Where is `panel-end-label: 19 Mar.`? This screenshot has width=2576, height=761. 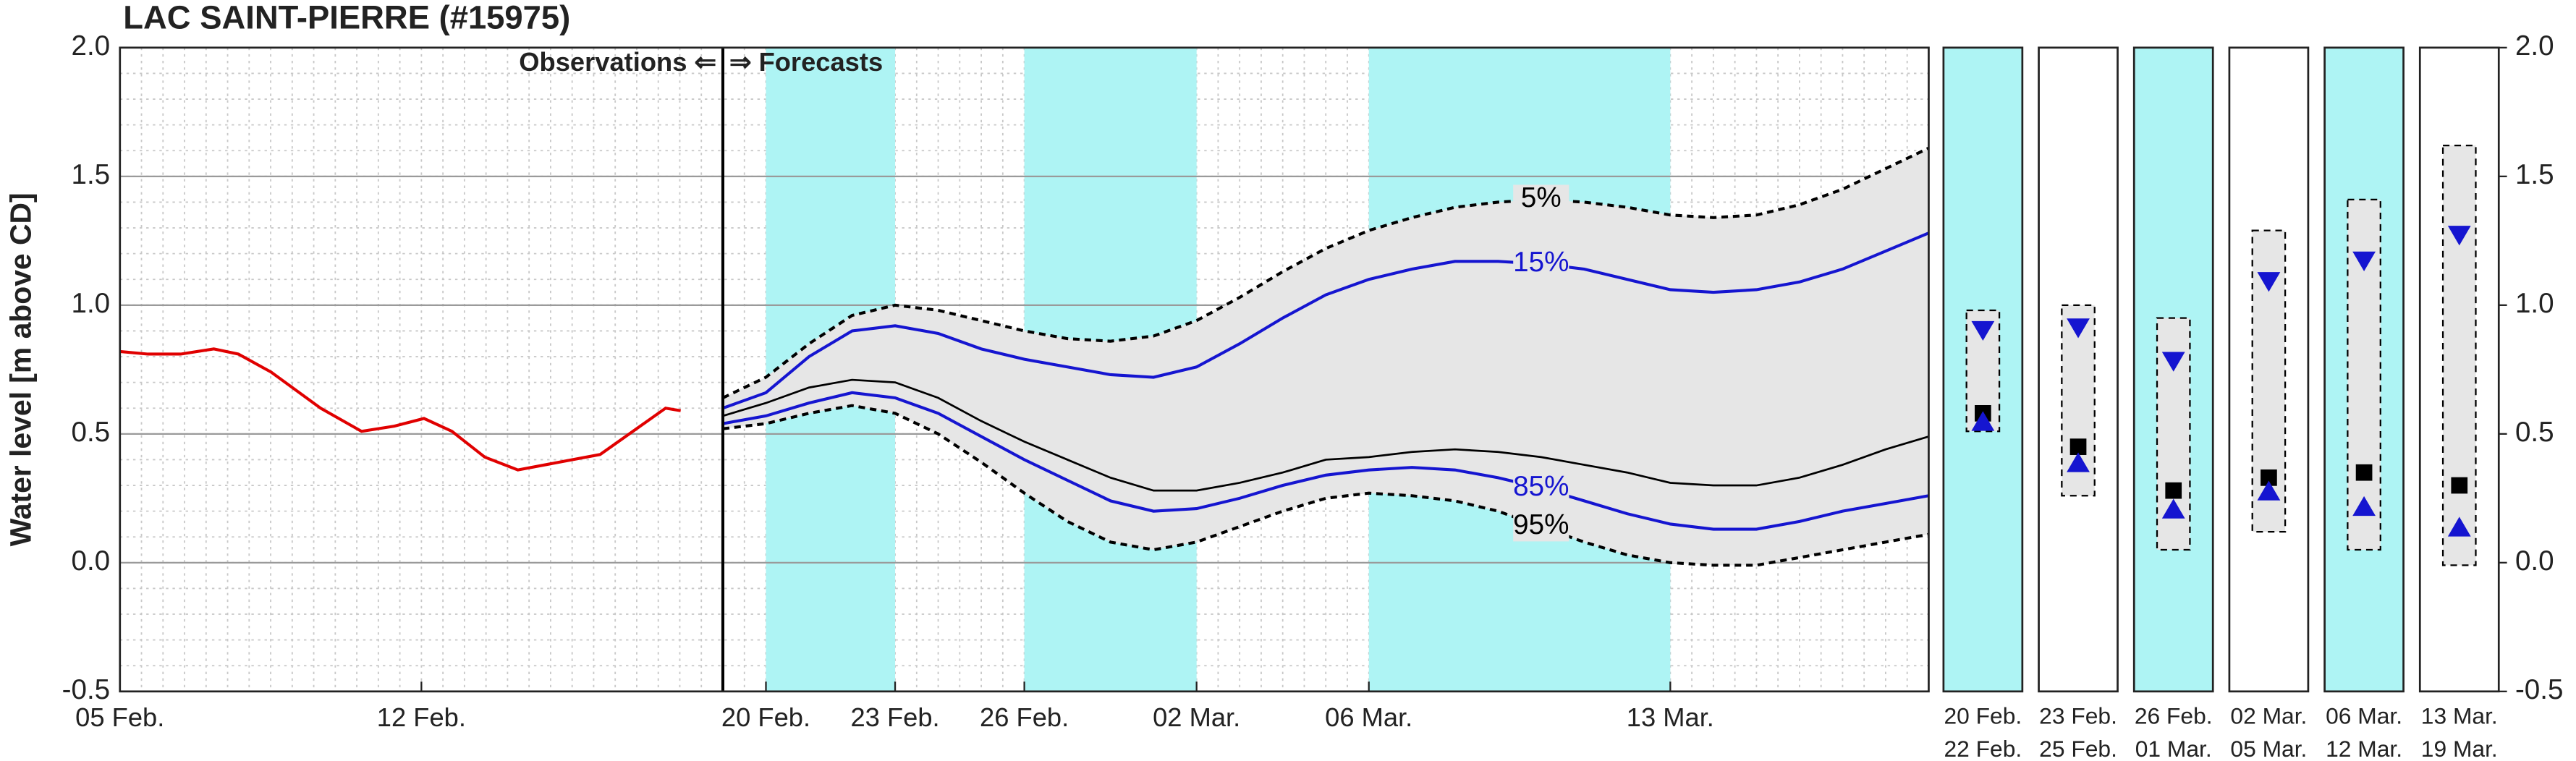 panel-end-label: 19 Mar. is located at coordinates (2459, 748).